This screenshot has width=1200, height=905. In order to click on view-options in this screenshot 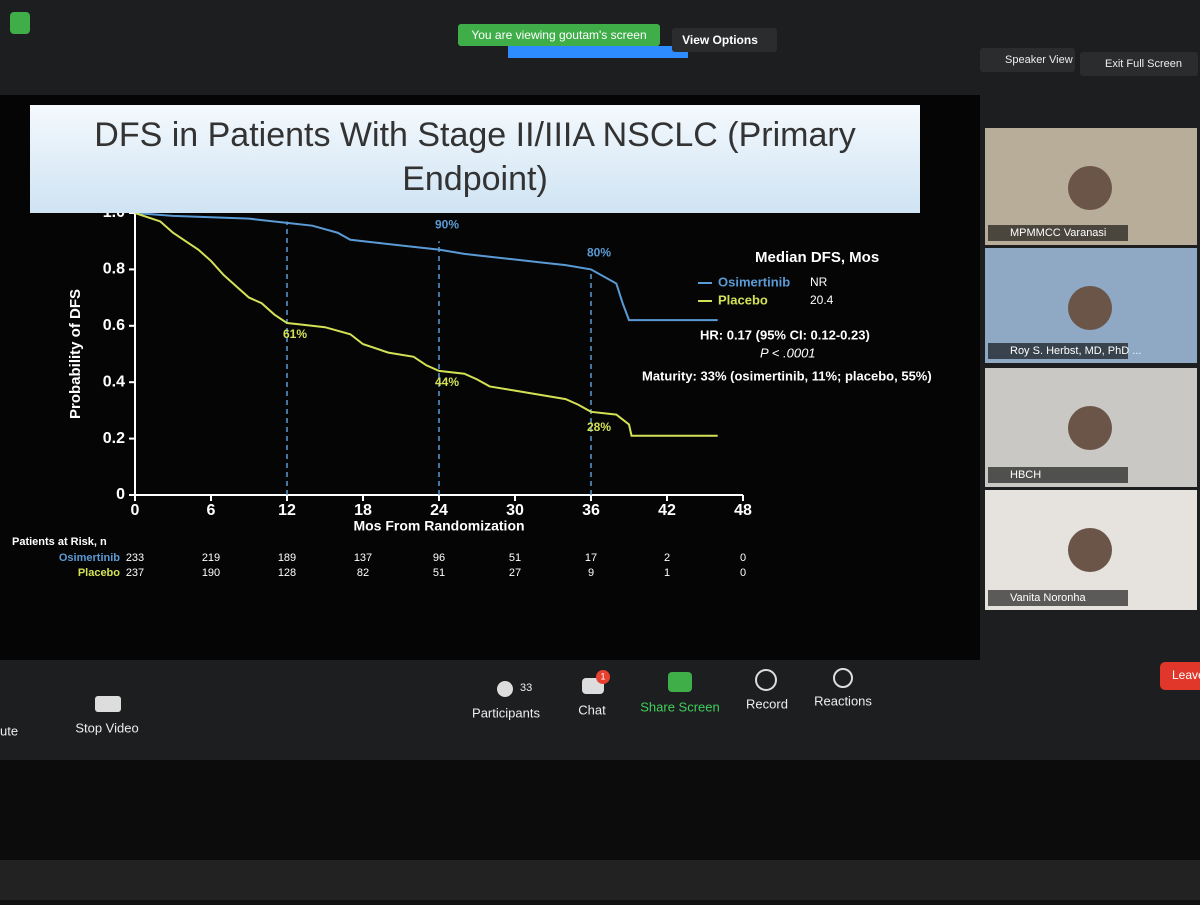, I will do `click(724, 40)`.